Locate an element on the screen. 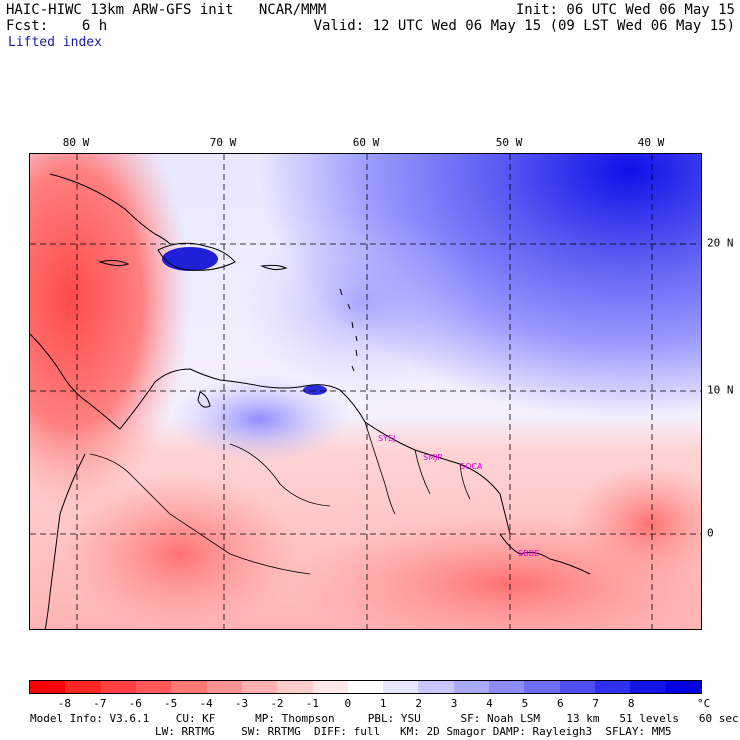 This screenshot has width=740, height=740. coast-central-america is located at coordinates (75, 381).